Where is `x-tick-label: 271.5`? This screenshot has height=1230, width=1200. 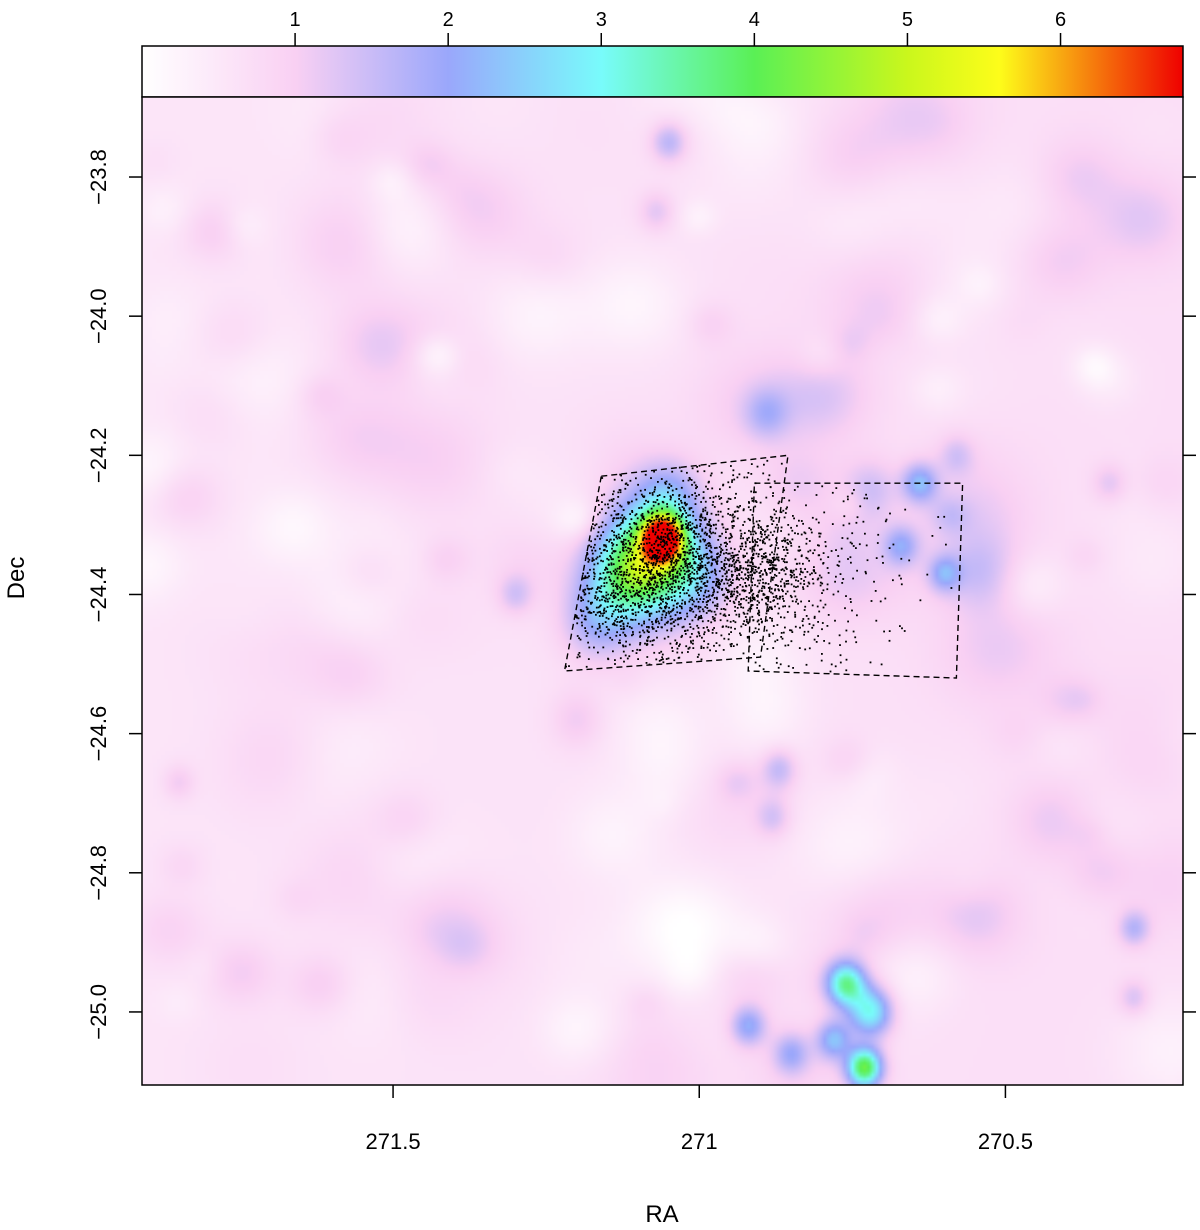
x-tick-label: 271.5 is located at coordinates (393, 1141).